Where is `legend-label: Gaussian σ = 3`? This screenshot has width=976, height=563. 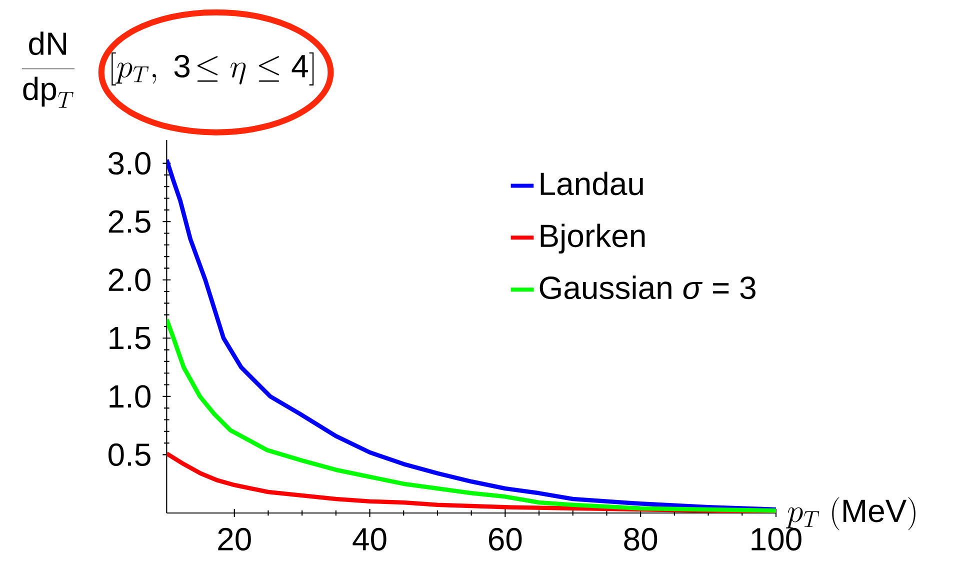
legend-label: Gaussian σ = 3 is located at coordinates (648, 288).